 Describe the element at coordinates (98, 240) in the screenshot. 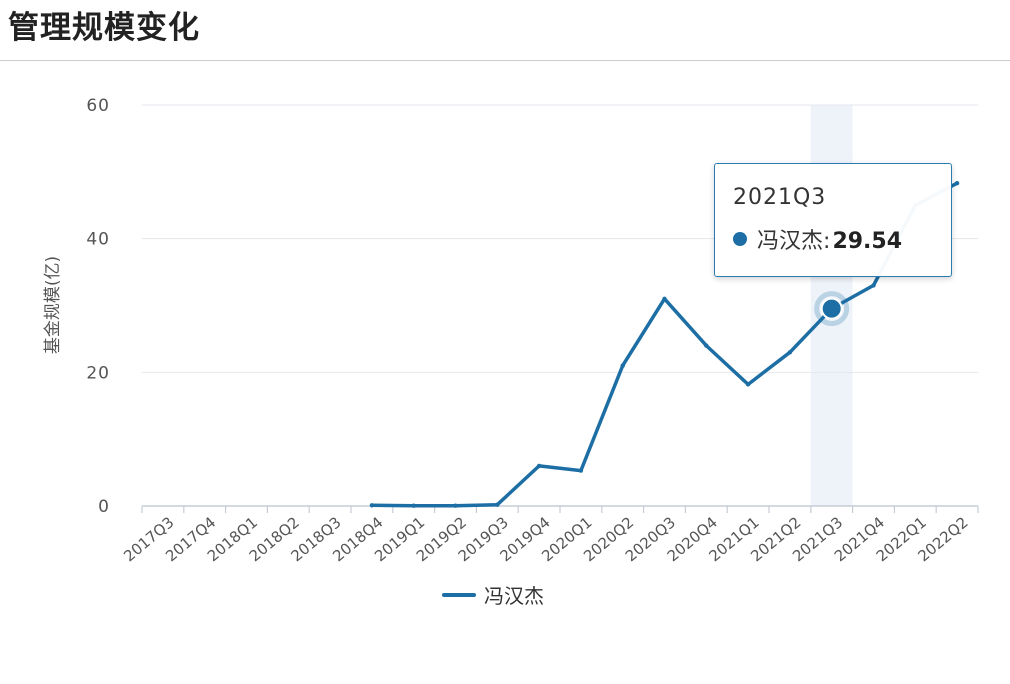

I see `y-tick-label: 40` at that location.